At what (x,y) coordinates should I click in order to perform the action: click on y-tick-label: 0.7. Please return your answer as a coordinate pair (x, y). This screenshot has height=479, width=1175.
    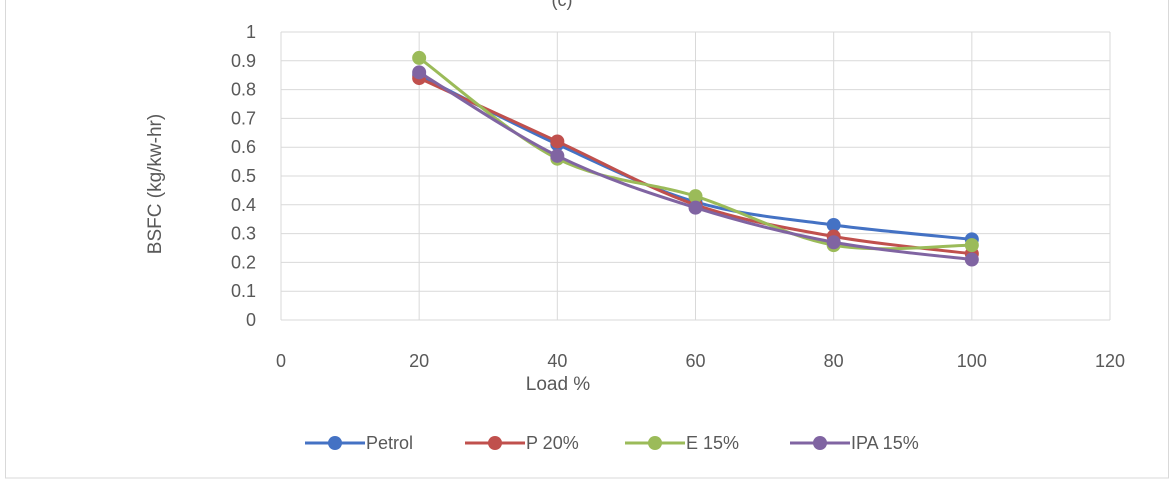
    Looking at the image, I should click on (243, 118).